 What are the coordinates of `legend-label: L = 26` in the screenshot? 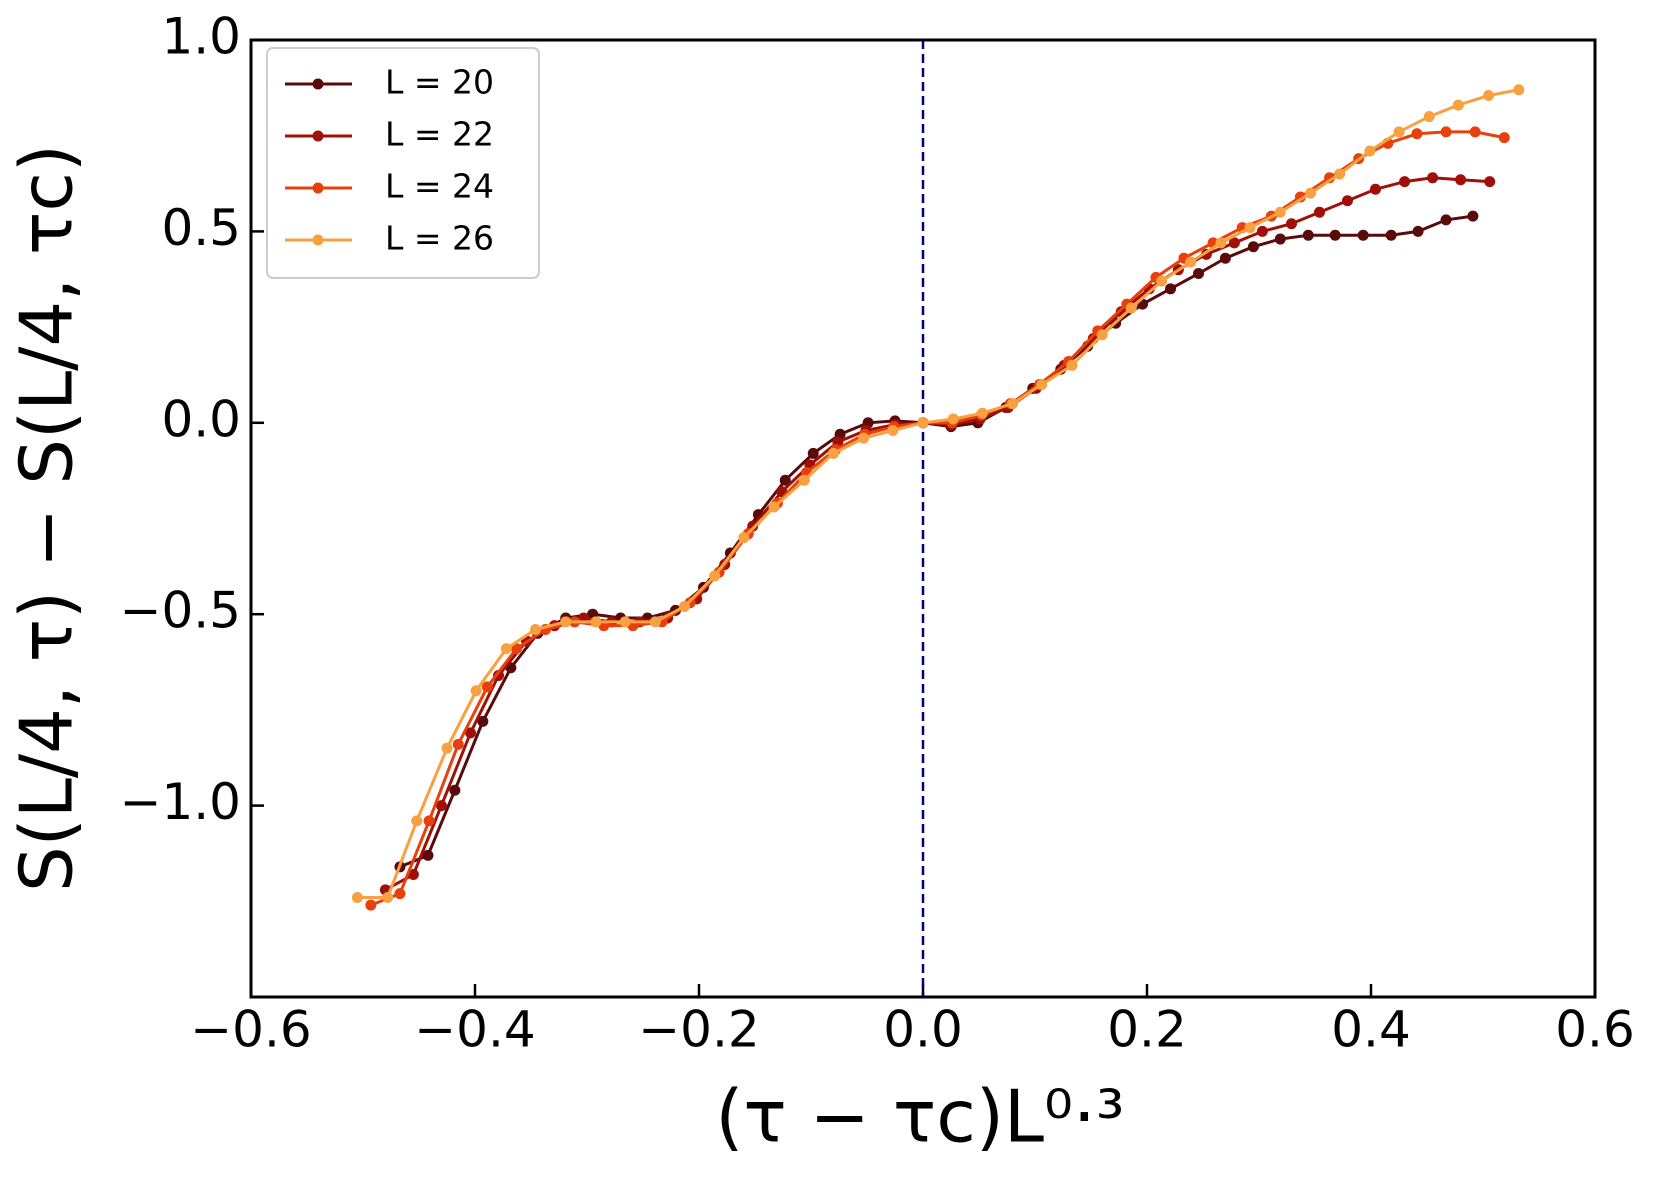 It's located at (439, 238).